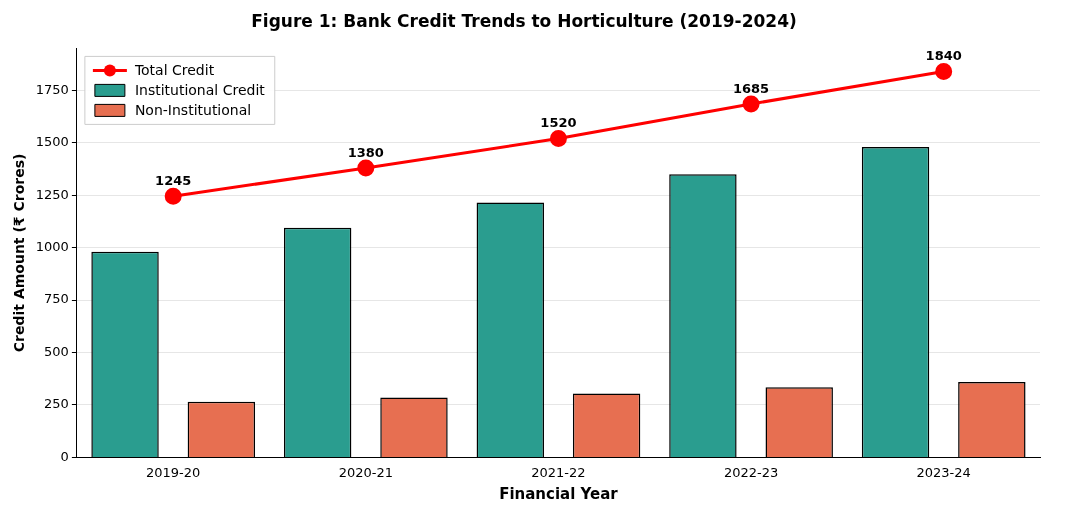 This screenshot has height=510, width=1070. I want to click on x-tick-label: 2020-21, so click(365, 472).